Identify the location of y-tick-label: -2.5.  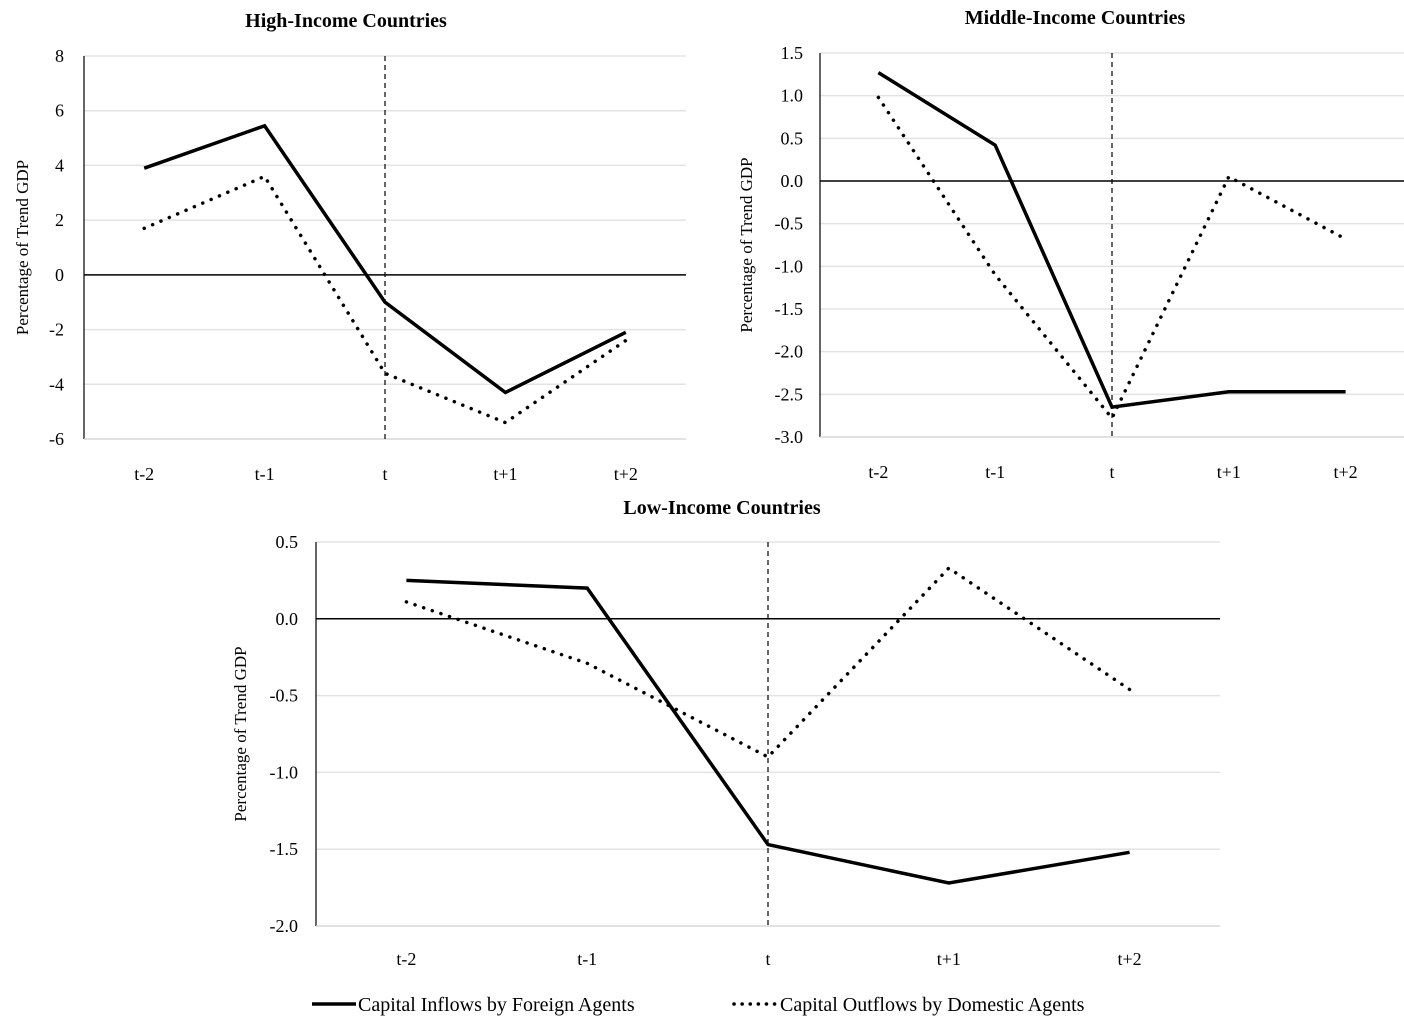
(789, 394).